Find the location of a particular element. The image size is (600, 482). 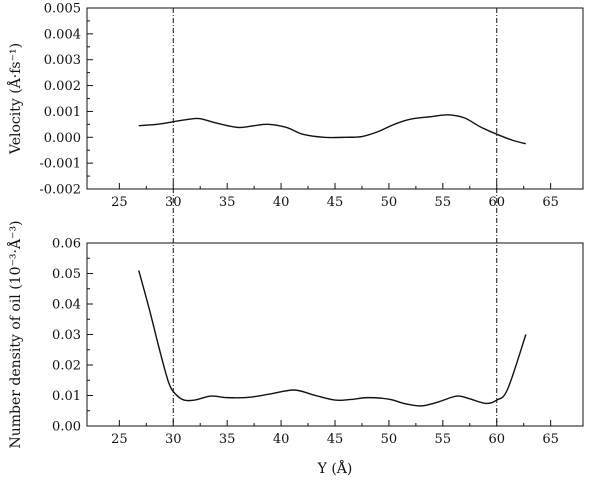

velocity-x-tick-label: 65 is located at coordinates (550, 202).